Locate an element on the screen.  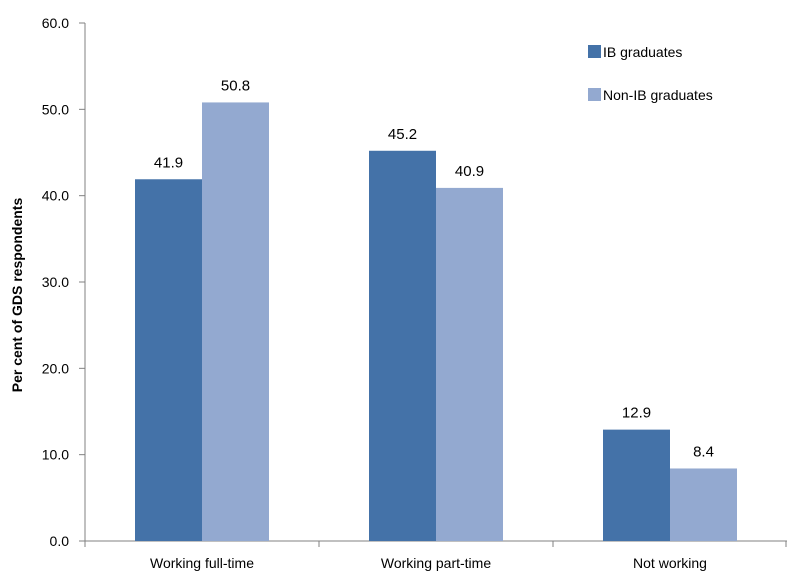
x-tick-label: Working full-time is located at coordinates (202, 563).